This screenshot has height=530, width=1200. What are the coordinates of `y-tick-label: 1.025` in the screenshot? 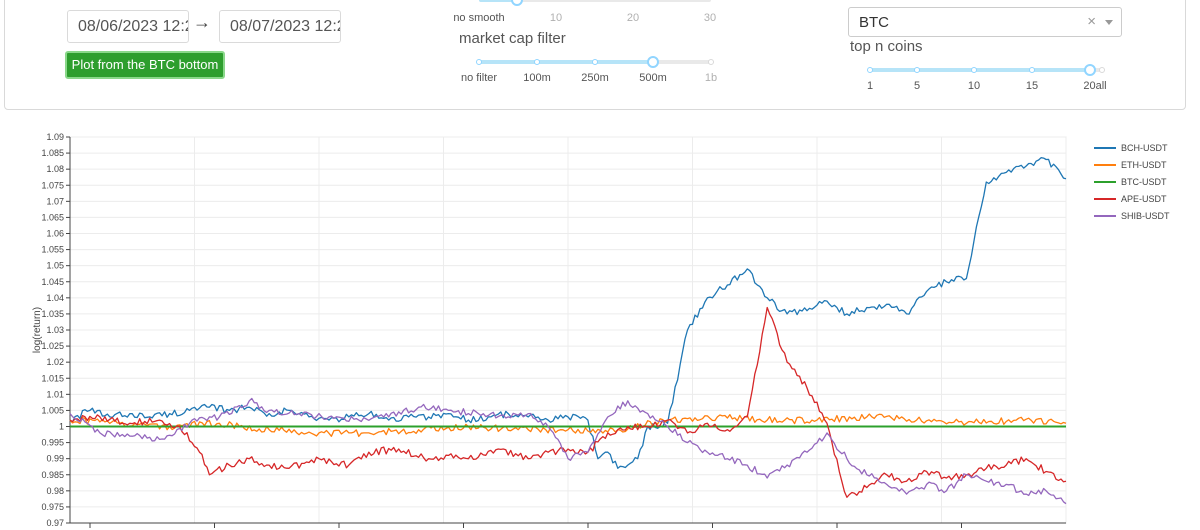 It's located at (52, 346).